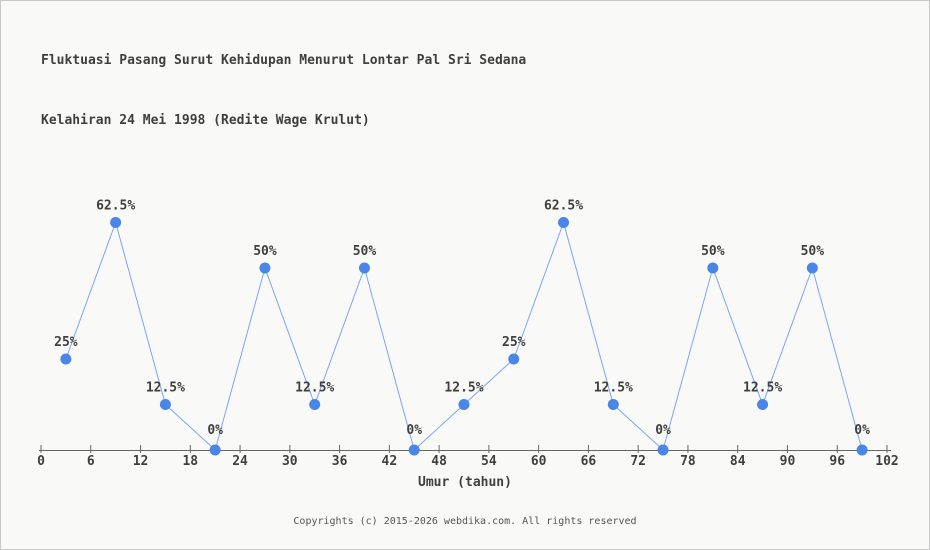 The height and width of the screenshot is (550, 930). I want to click on x-axis-tick-label: 6, so click(91, 461).